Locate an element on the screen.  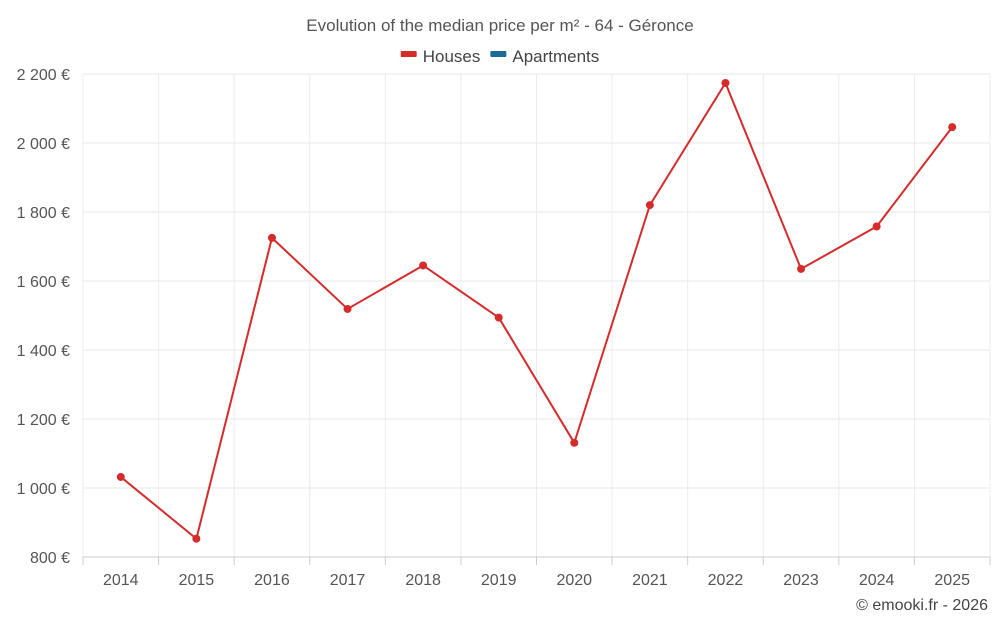
y-tick-label: 2 200 € is located at coordinates (43, 75).